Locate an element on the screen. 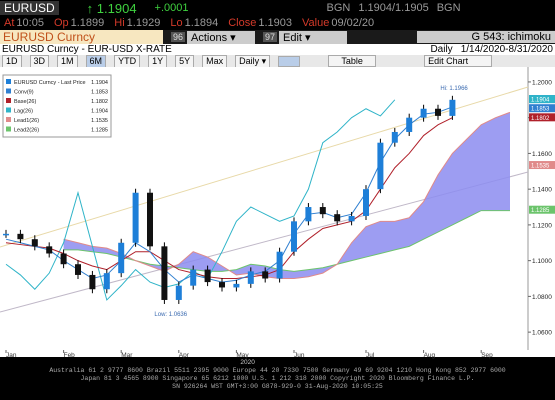  axis-tag-label: 1.1853 is located at coordinates (540, 110).